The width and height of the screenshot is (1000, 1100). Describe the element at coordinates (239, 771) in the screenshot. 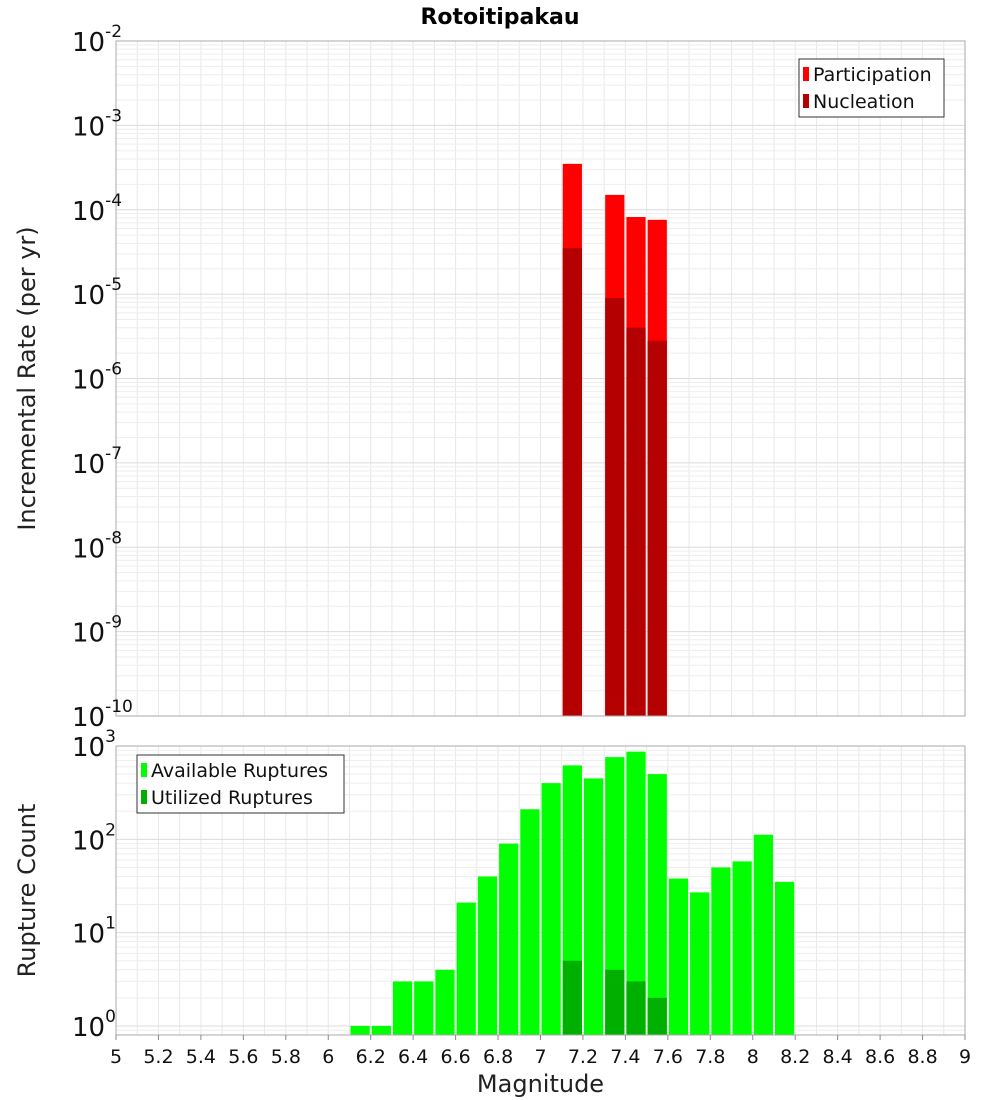

I see `legend-label: Available Ruptures` at that location.